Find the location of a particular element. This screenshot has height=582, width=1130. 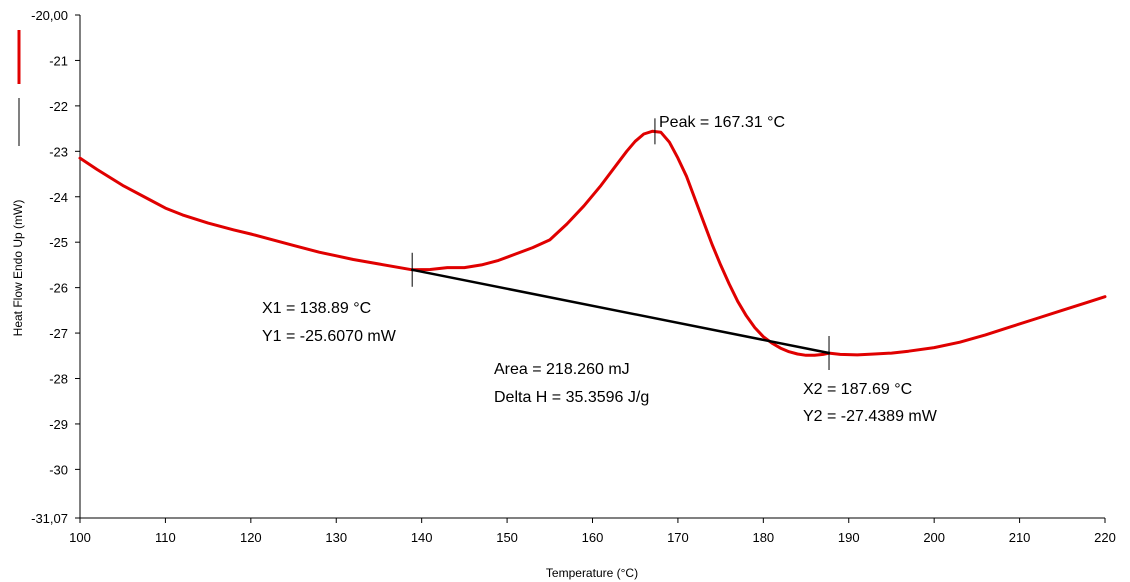

x-tick-label-0: 100 is located at coordinates (80, 537).